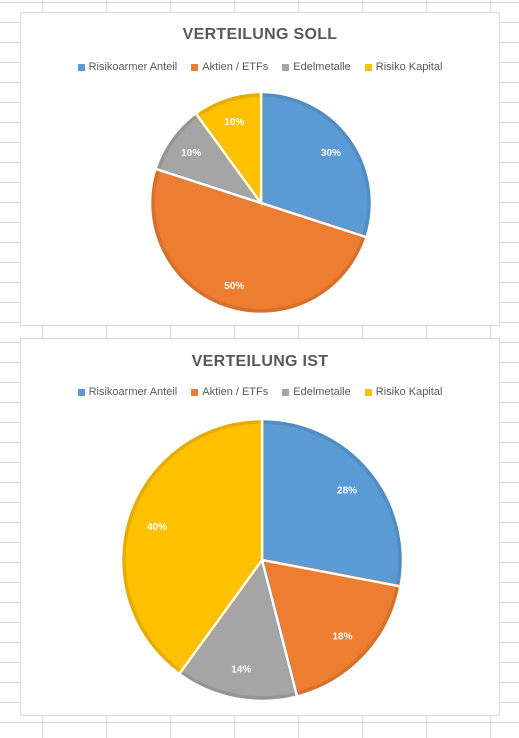 The width and height of the screenshot is (519, 738). What do you see at coordinates (260, 34) in the screenshot?
I see `chart-title: VERTEILUNG SOLL` at bounding box center [260, 34].